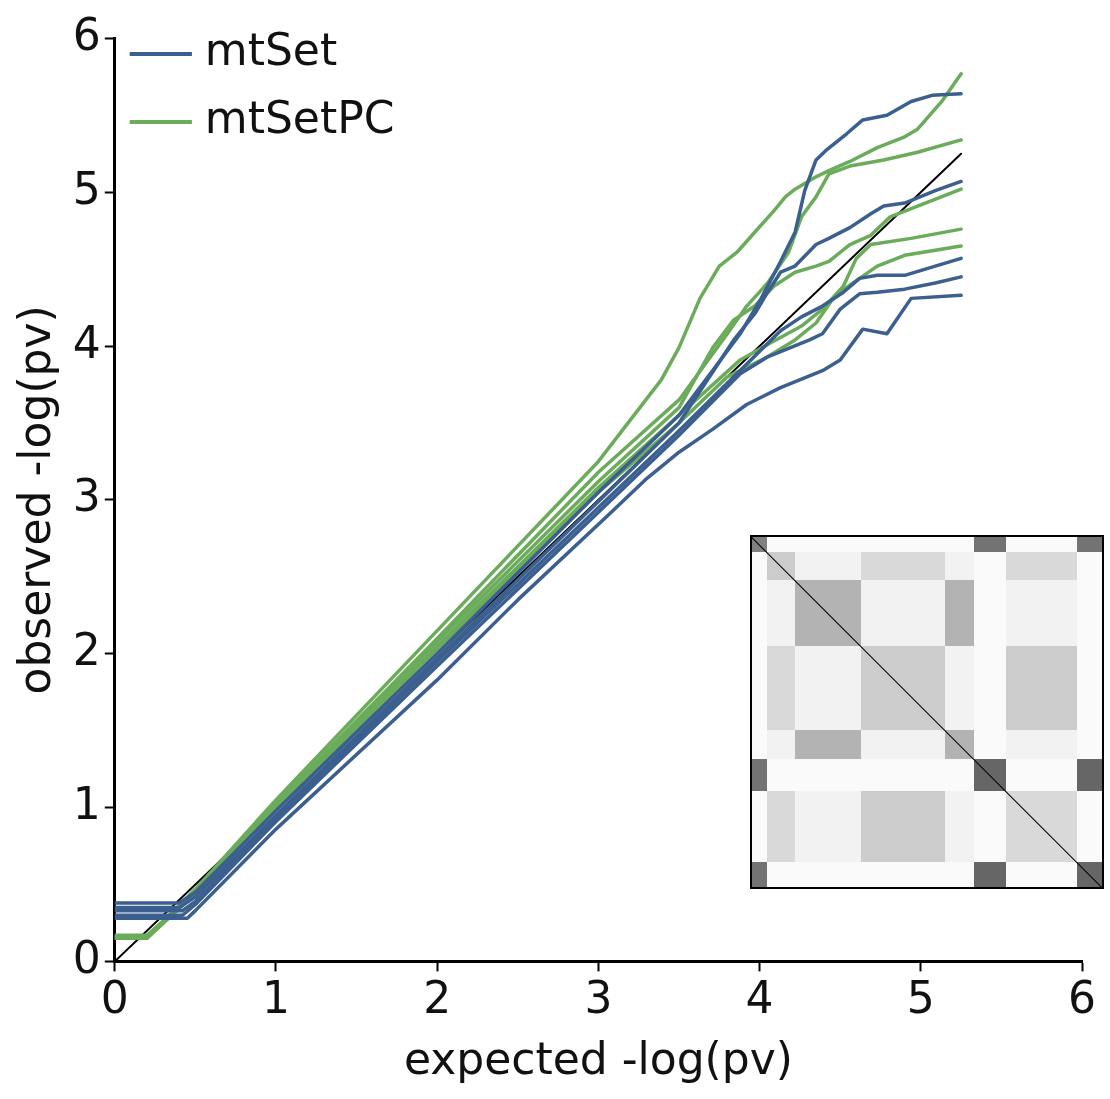 This screenshot has width=1110, height=1099. I want to click on y-tick-label: 0, so click(86, 957).